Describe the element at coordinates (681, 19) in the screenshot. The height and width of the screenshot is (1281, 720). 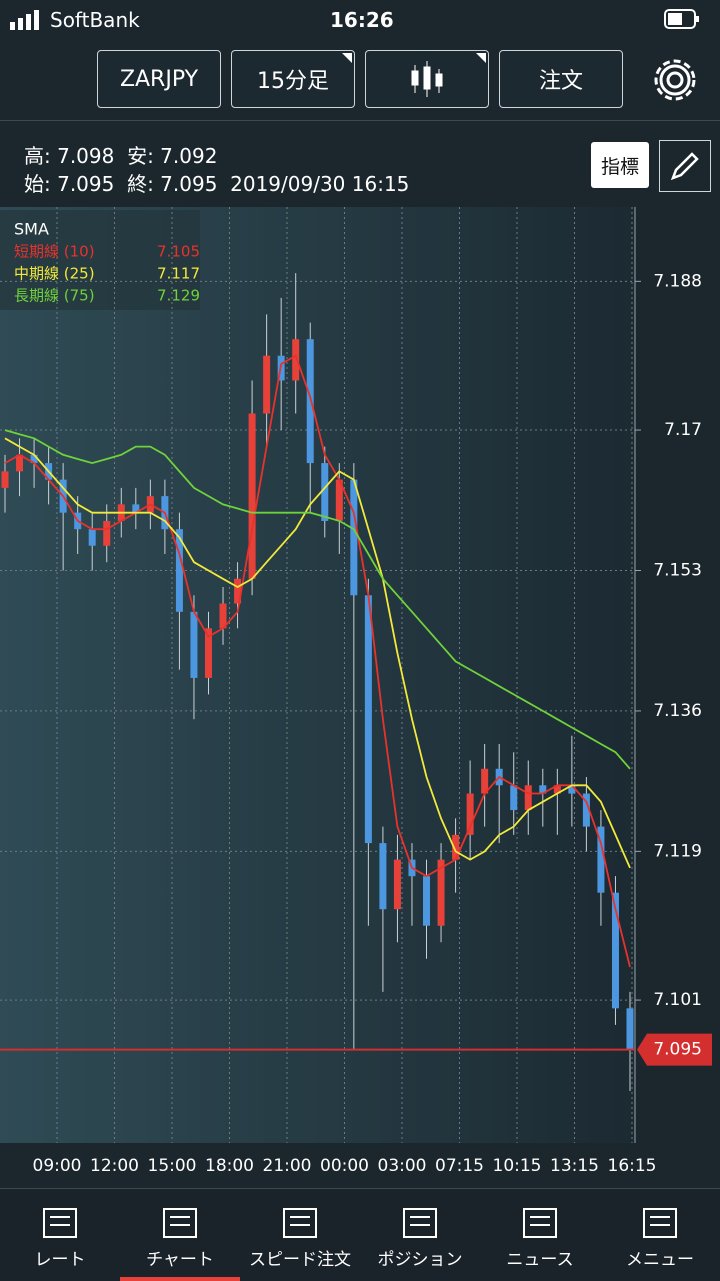
I see `battery-icon` at that location.